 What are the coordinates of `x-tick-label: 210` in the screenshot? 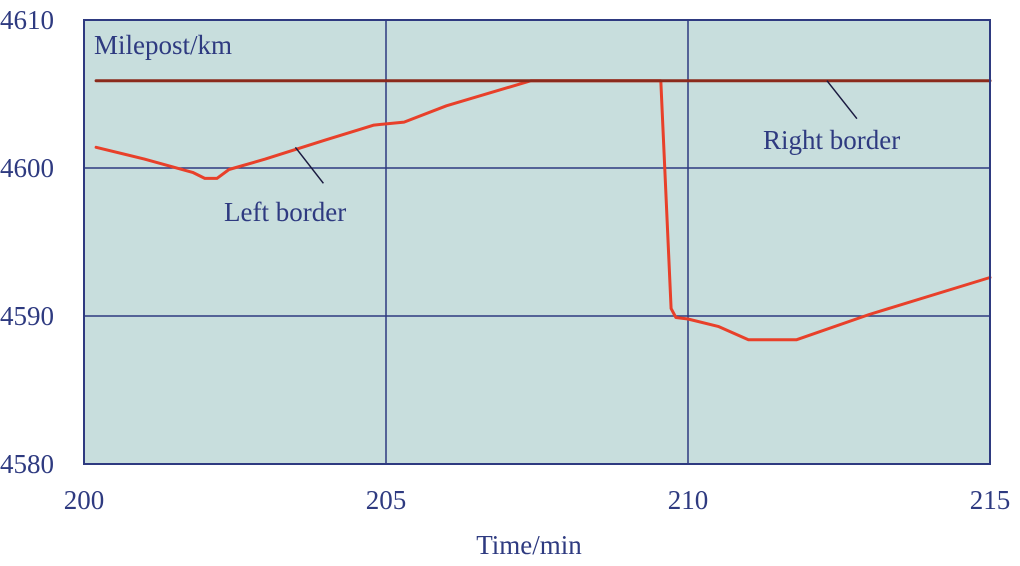 It's located at (688, 500).